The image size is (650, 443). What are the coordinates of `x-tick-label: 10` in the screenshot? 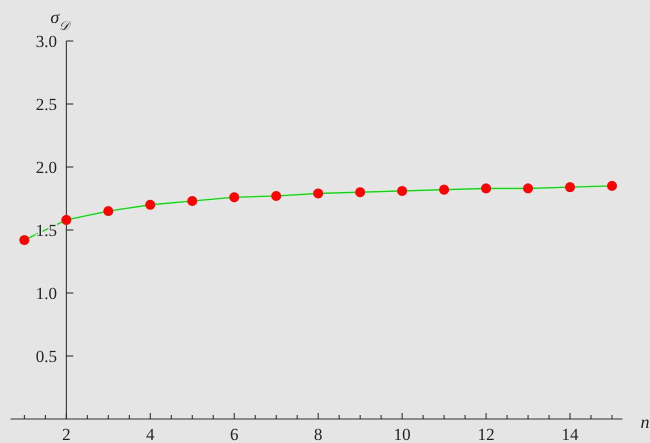 It's located at (402, 434).